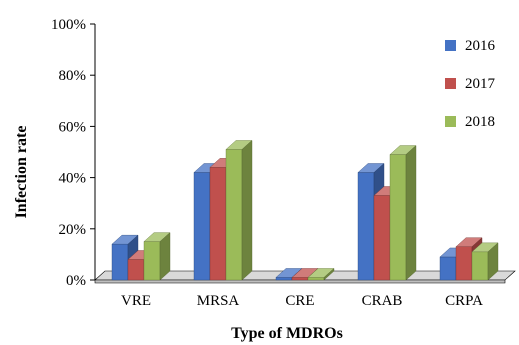 This screenshot has width=519, height=345. Describe the element at coordinates (299, 301) in the screenshot. I see `x-tick-label: CRE` at that location.